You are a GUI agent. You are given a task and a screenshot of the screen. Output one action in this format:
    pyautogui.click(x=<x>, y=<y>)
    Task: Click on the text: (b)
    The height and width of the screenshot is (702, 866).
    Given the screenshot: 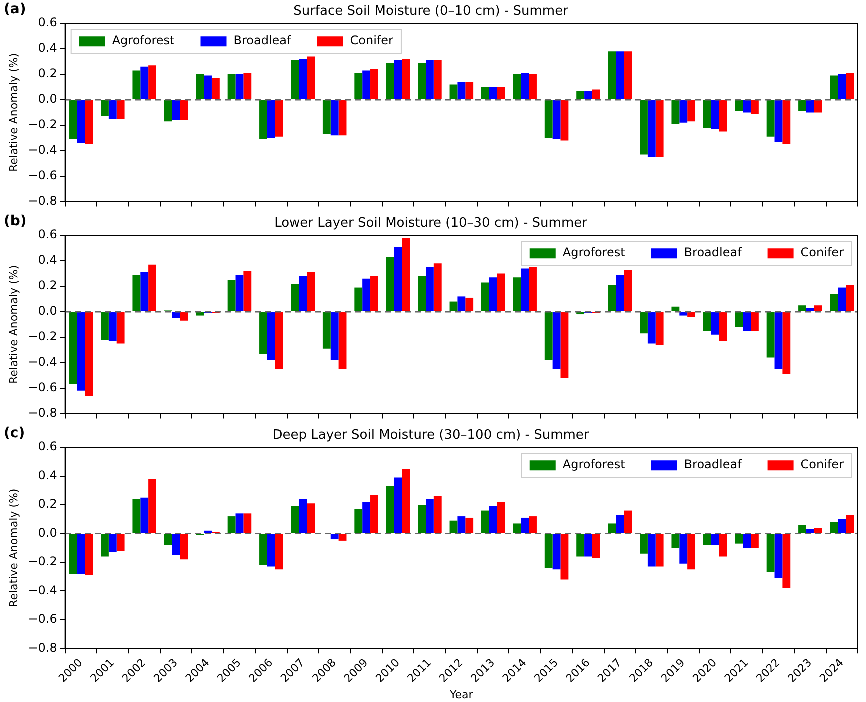 What is the action you would take?
    pyautogui.click(x=15, y=222)
    